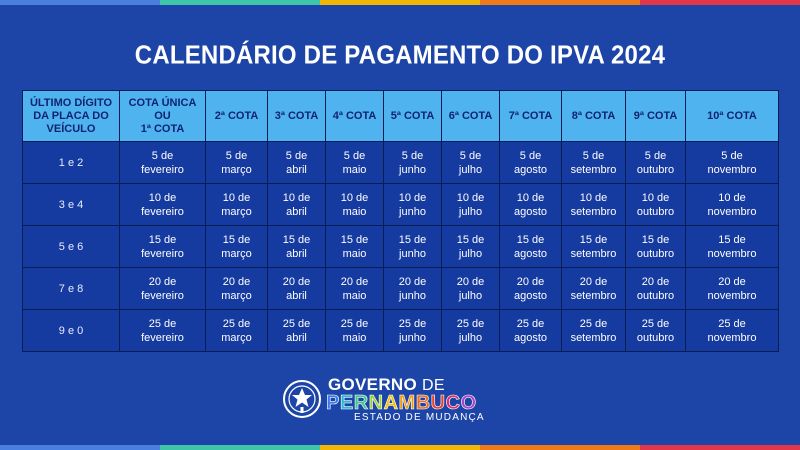  What do you see at coordinates (732, 330) in the screenshot?
I see `due-date-cell: 25 de novembro` at bounding box center [732, 330].